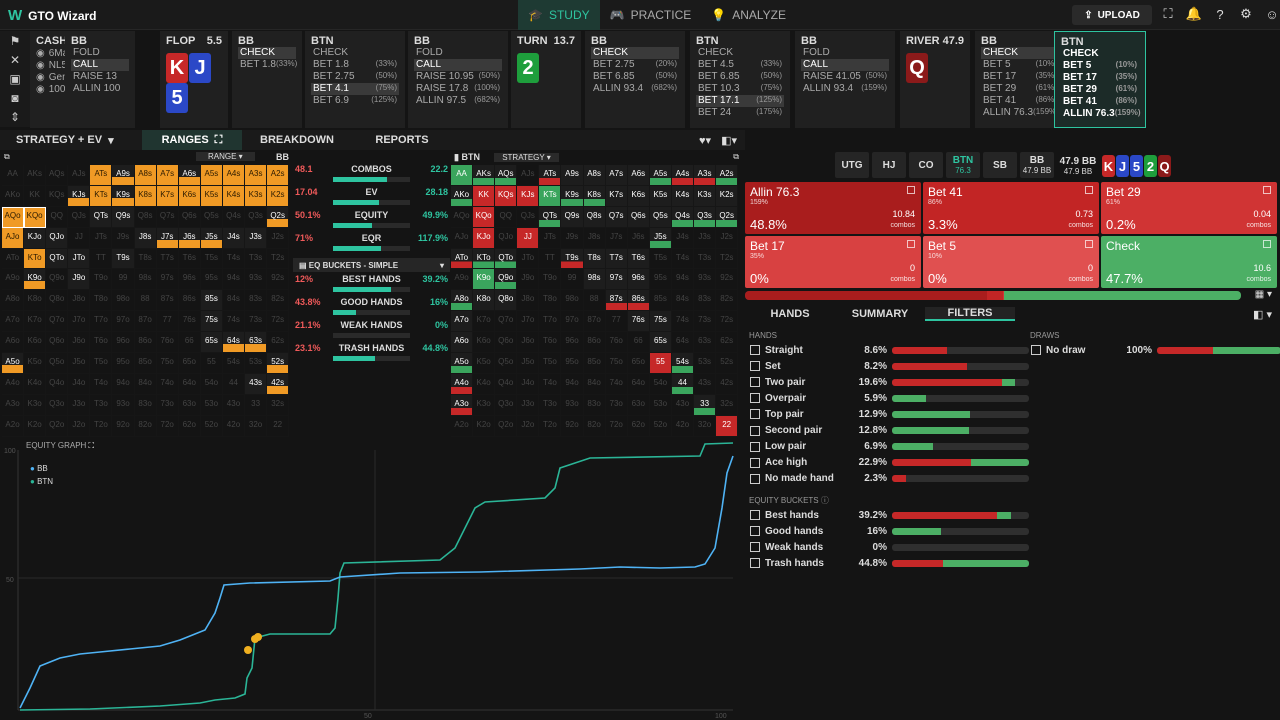 This screenshot has height=720, width=1280. What do you see at coordinates (458, 101) in the screenshot?
I see `action-option: ALLIN 97.5 (682%)` at bounding box center [458, 101].